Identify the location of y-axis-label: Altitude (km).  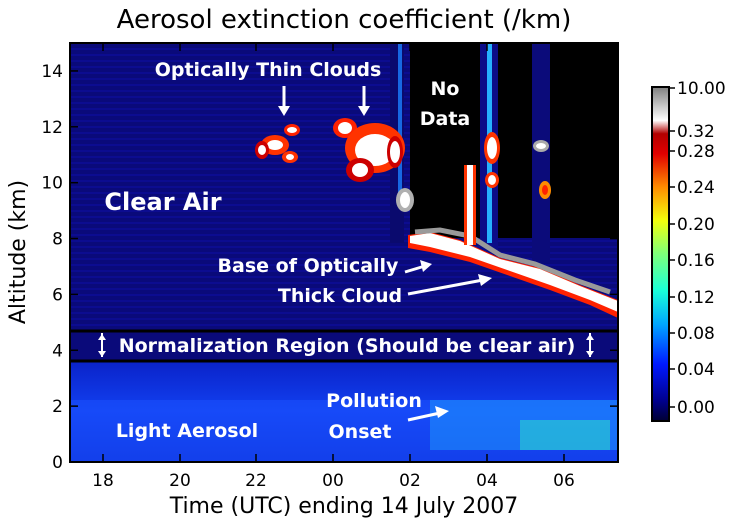
(18, 252).